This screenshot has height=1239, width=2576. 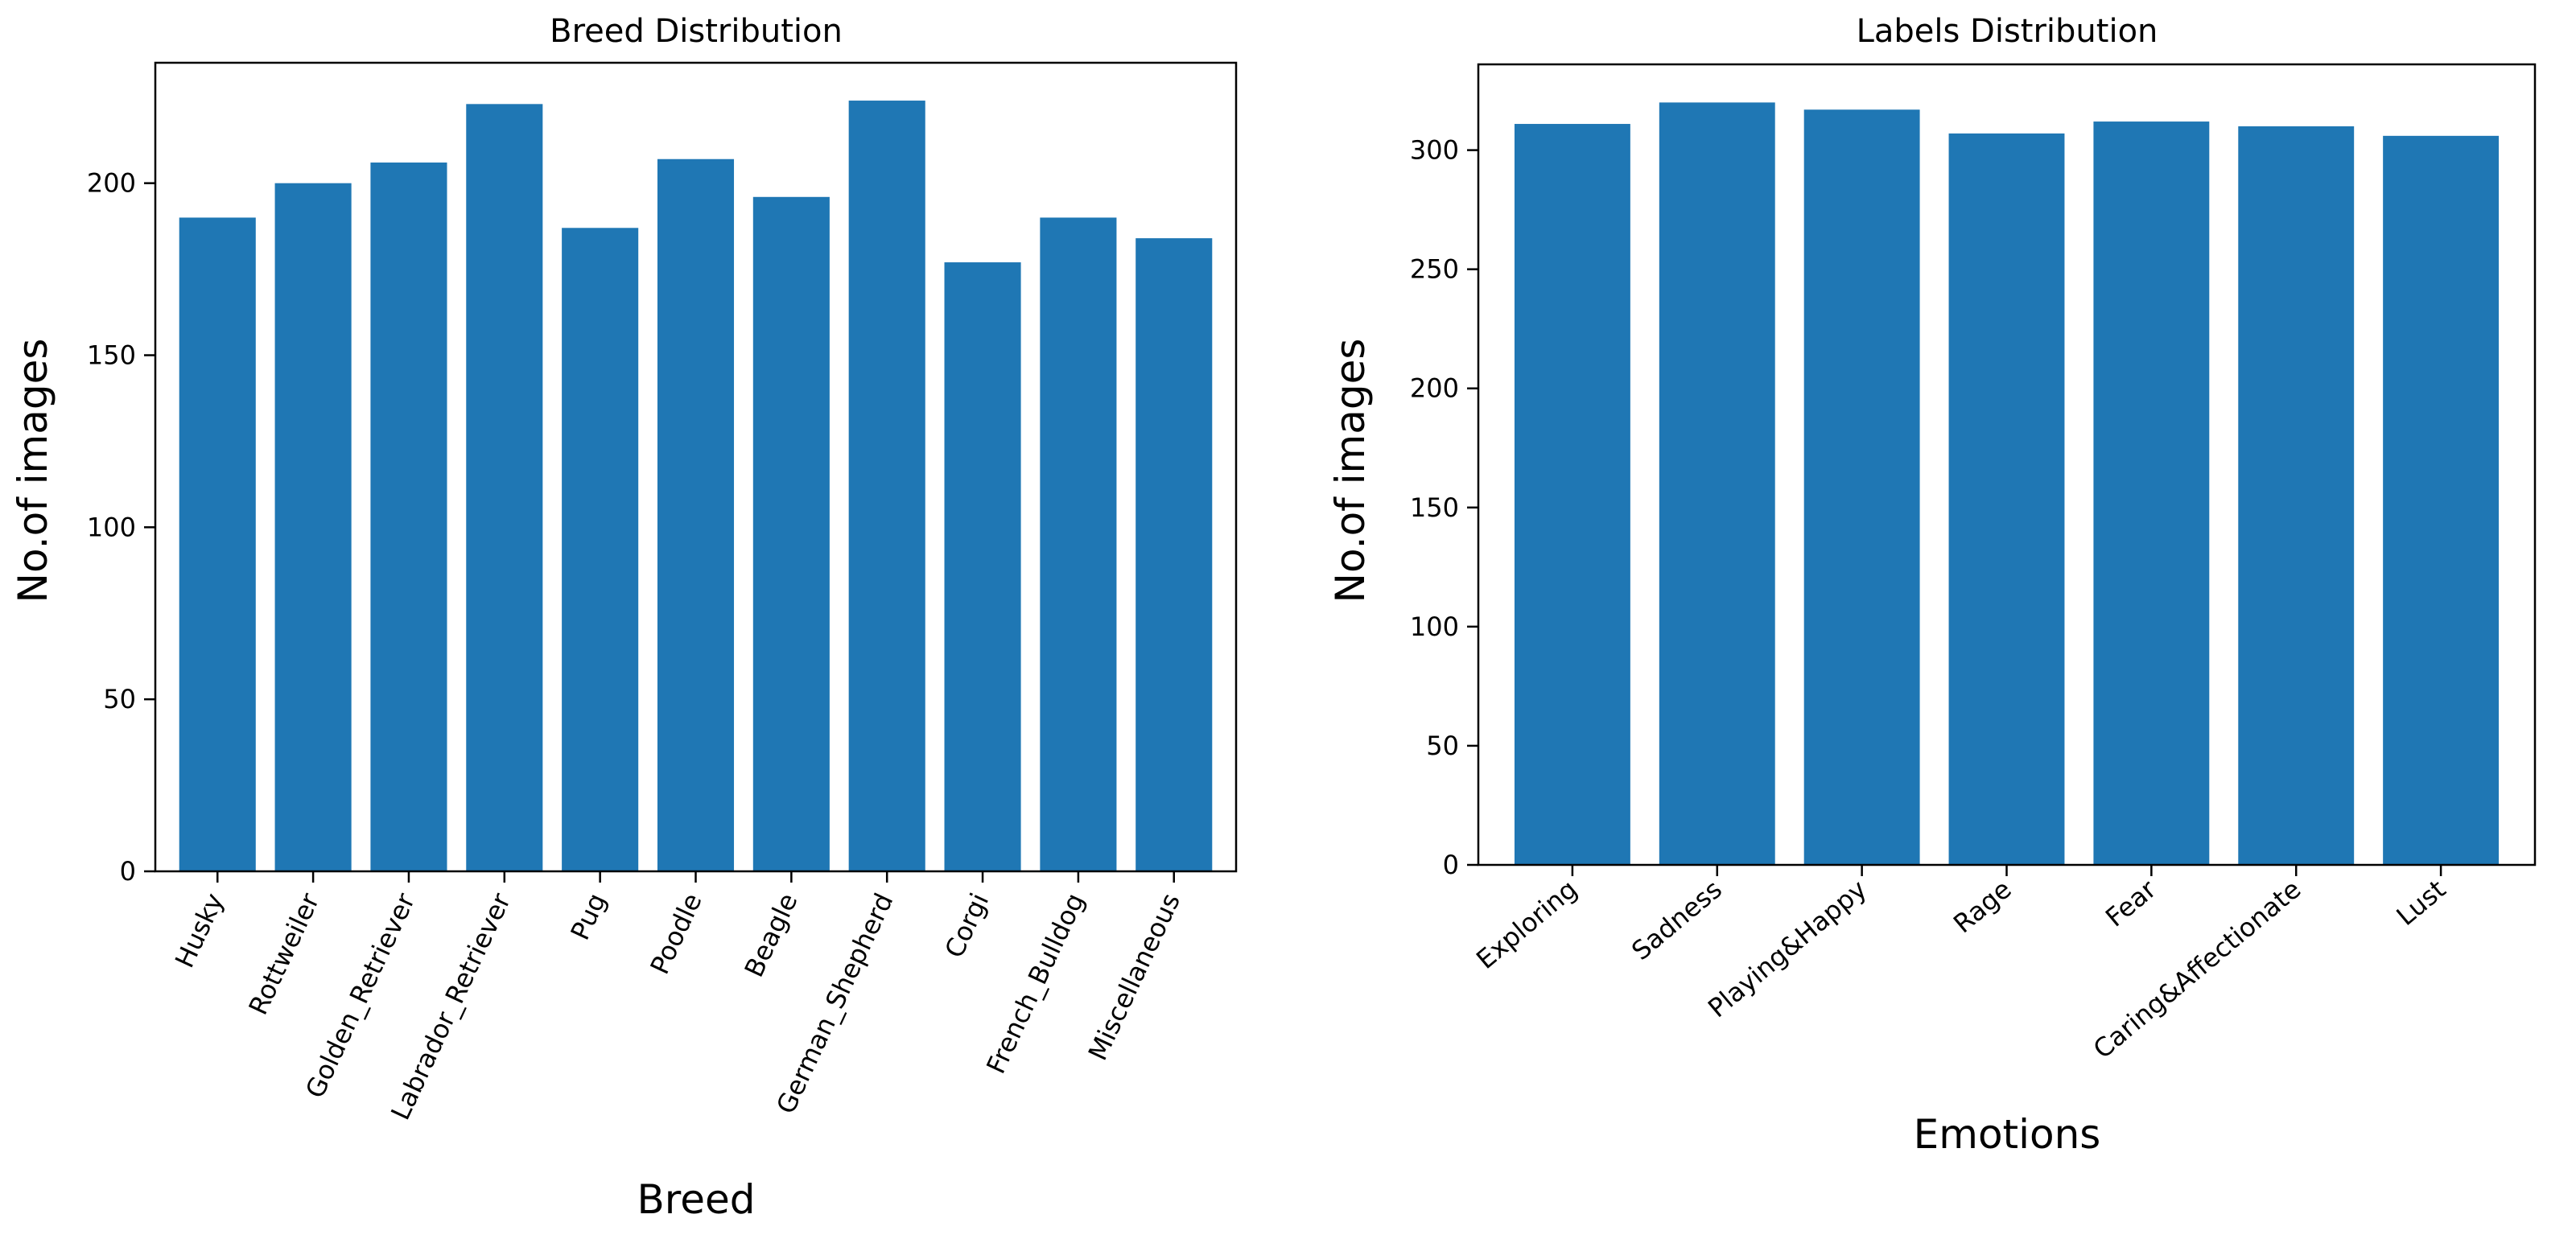 I want to click on x-tick-label: Rottweiler, so click(x=283, y=954).